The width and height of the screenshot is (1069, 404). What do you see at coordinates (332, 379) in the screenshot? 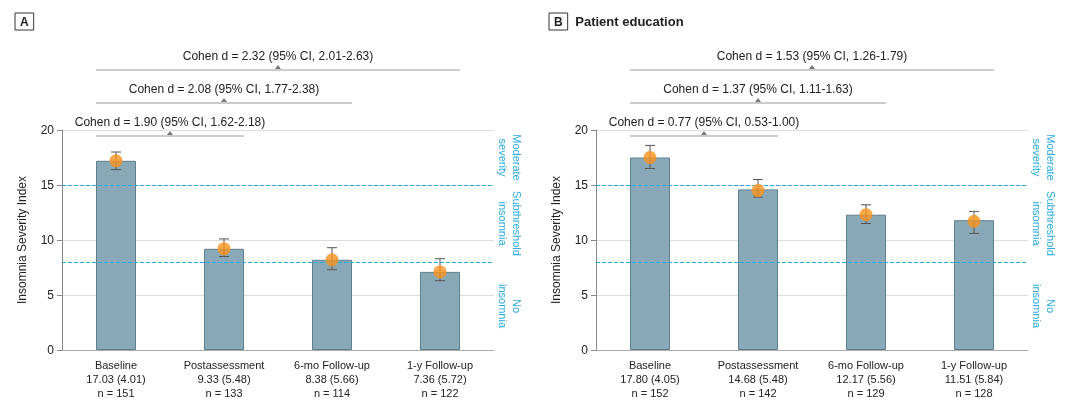
I see `x-tick-label: 6-mo Follow-up 8.38 (5.66) n = 114` at bounding box center [332, 379].